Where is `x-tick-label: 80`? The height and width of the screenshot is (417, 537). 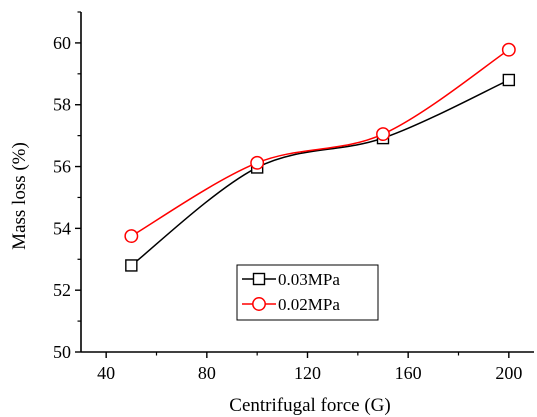 x-tick-label: 80 is located at coordinates (207, 373).